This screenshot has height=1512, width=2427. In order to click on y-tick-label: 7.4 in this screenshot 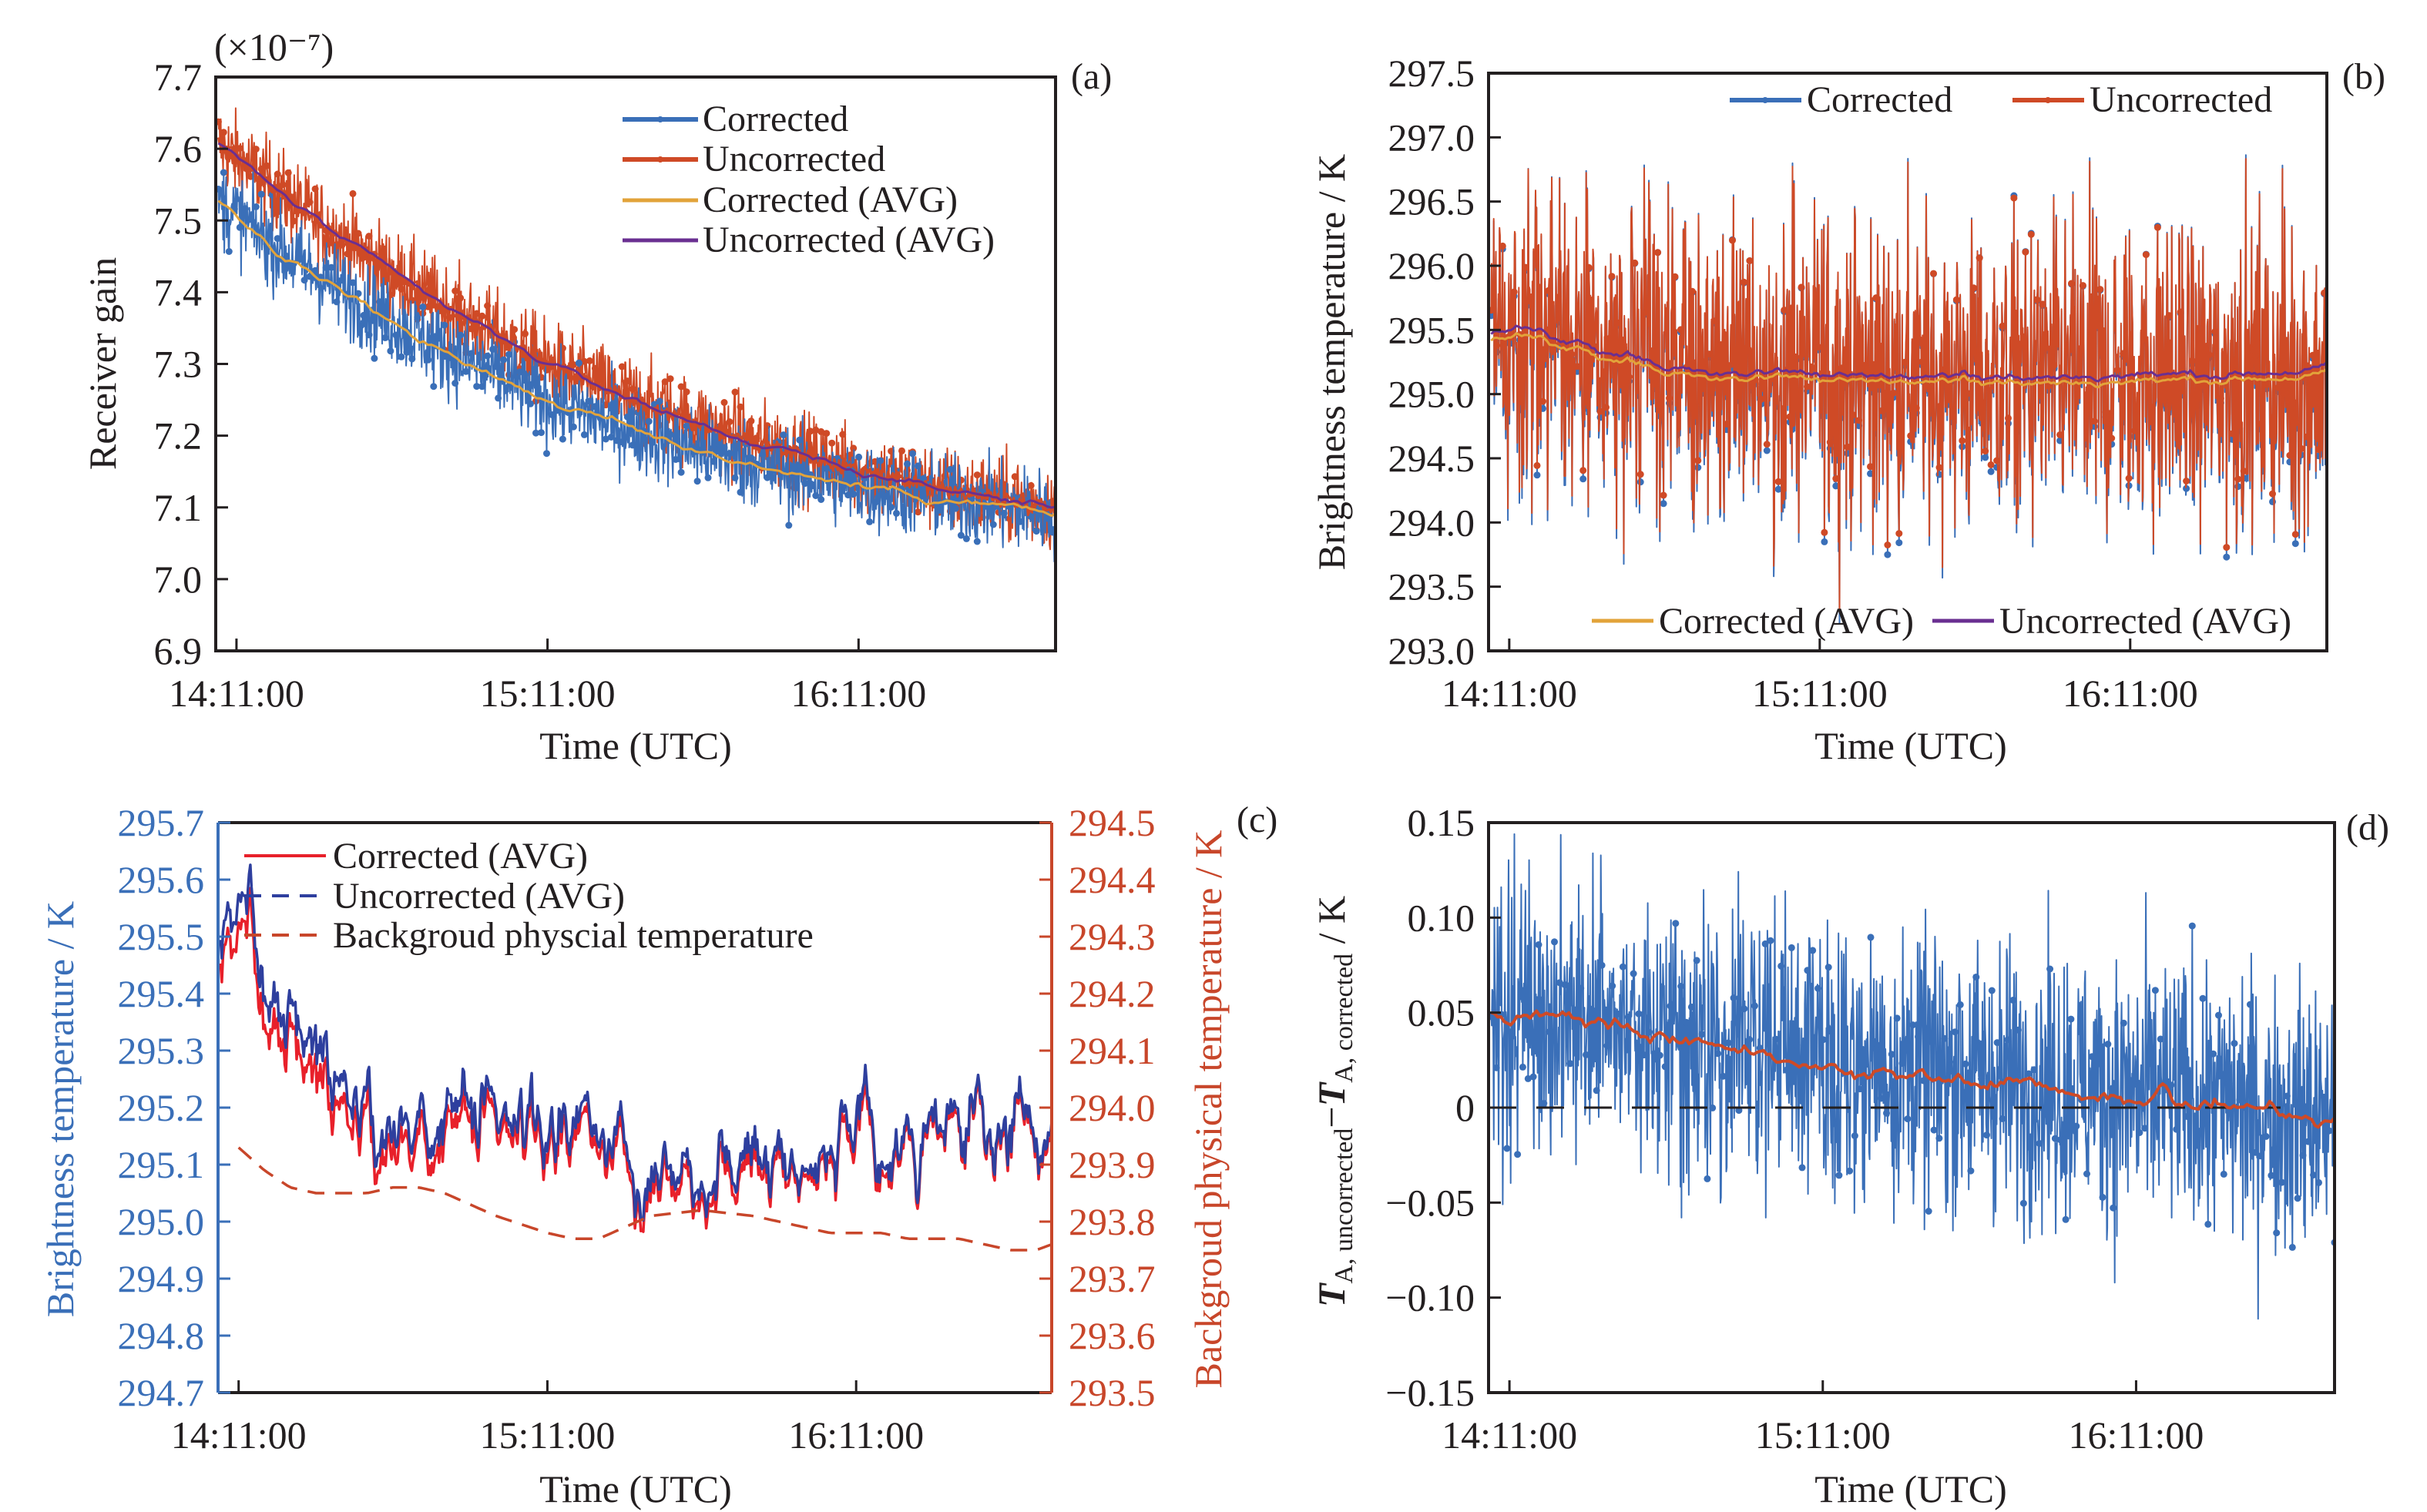, I will do `click(178, 291)`.